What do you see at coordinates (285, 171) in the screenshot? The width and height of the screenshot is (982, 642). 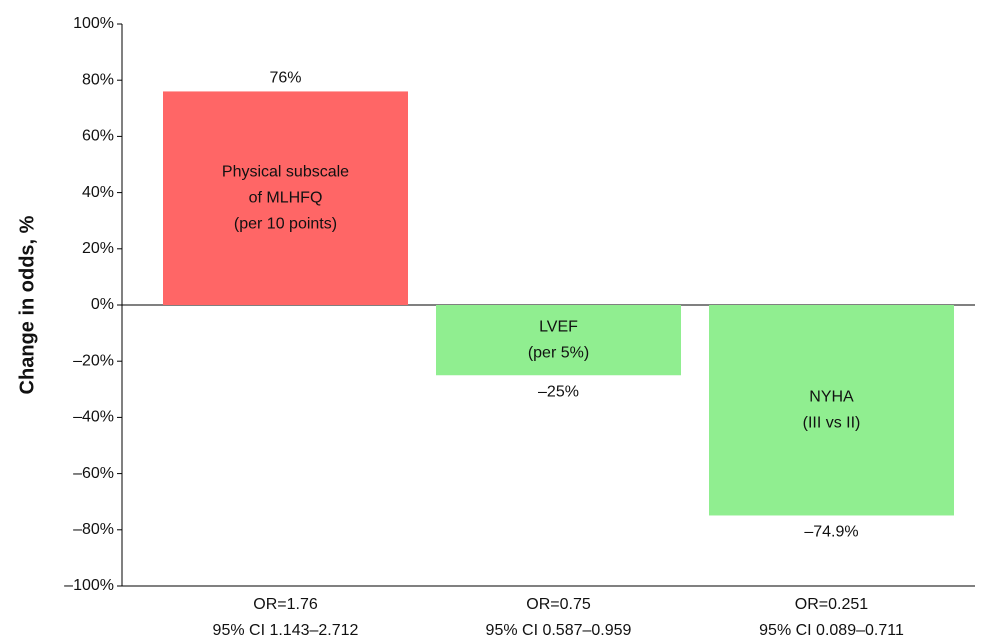 I see `bar-label: Physical subscale` at bounding box center [285, 171].